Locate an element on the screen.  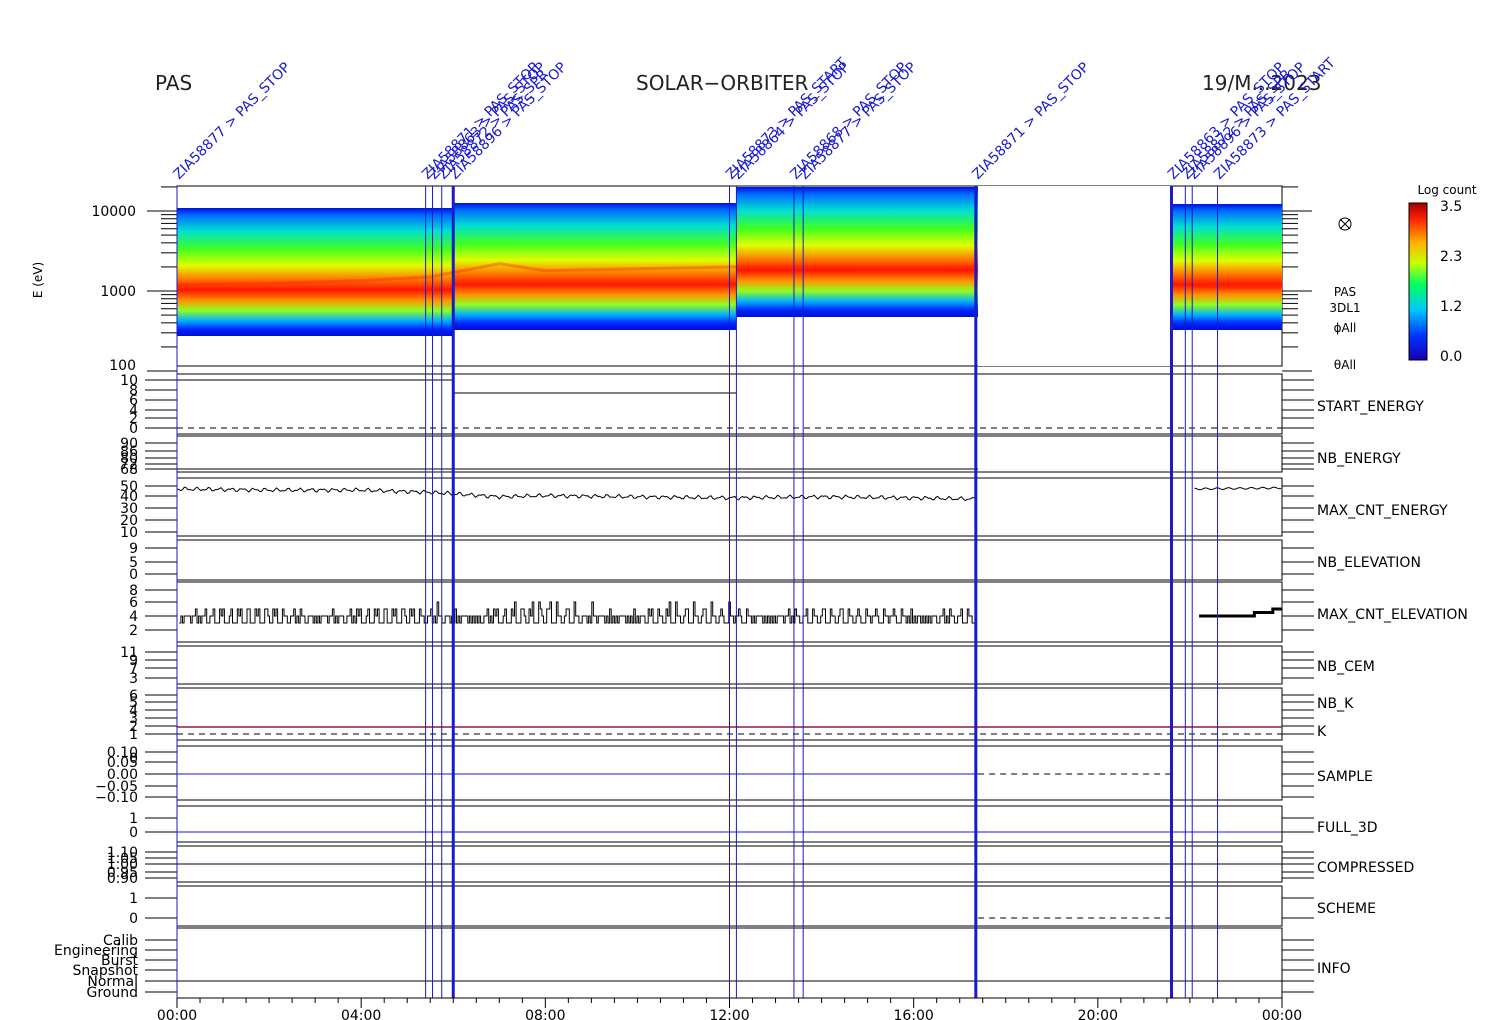
panel-label-scheme: SCHEME is located at coordinates (1346, 909).